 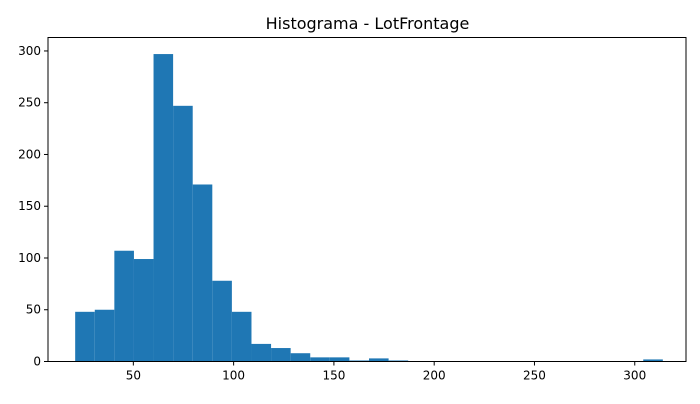 What do you see at coordinates (37, 362) in the screenshot?
I see `y-tick-label: 0` at bounding box center [37, 362].